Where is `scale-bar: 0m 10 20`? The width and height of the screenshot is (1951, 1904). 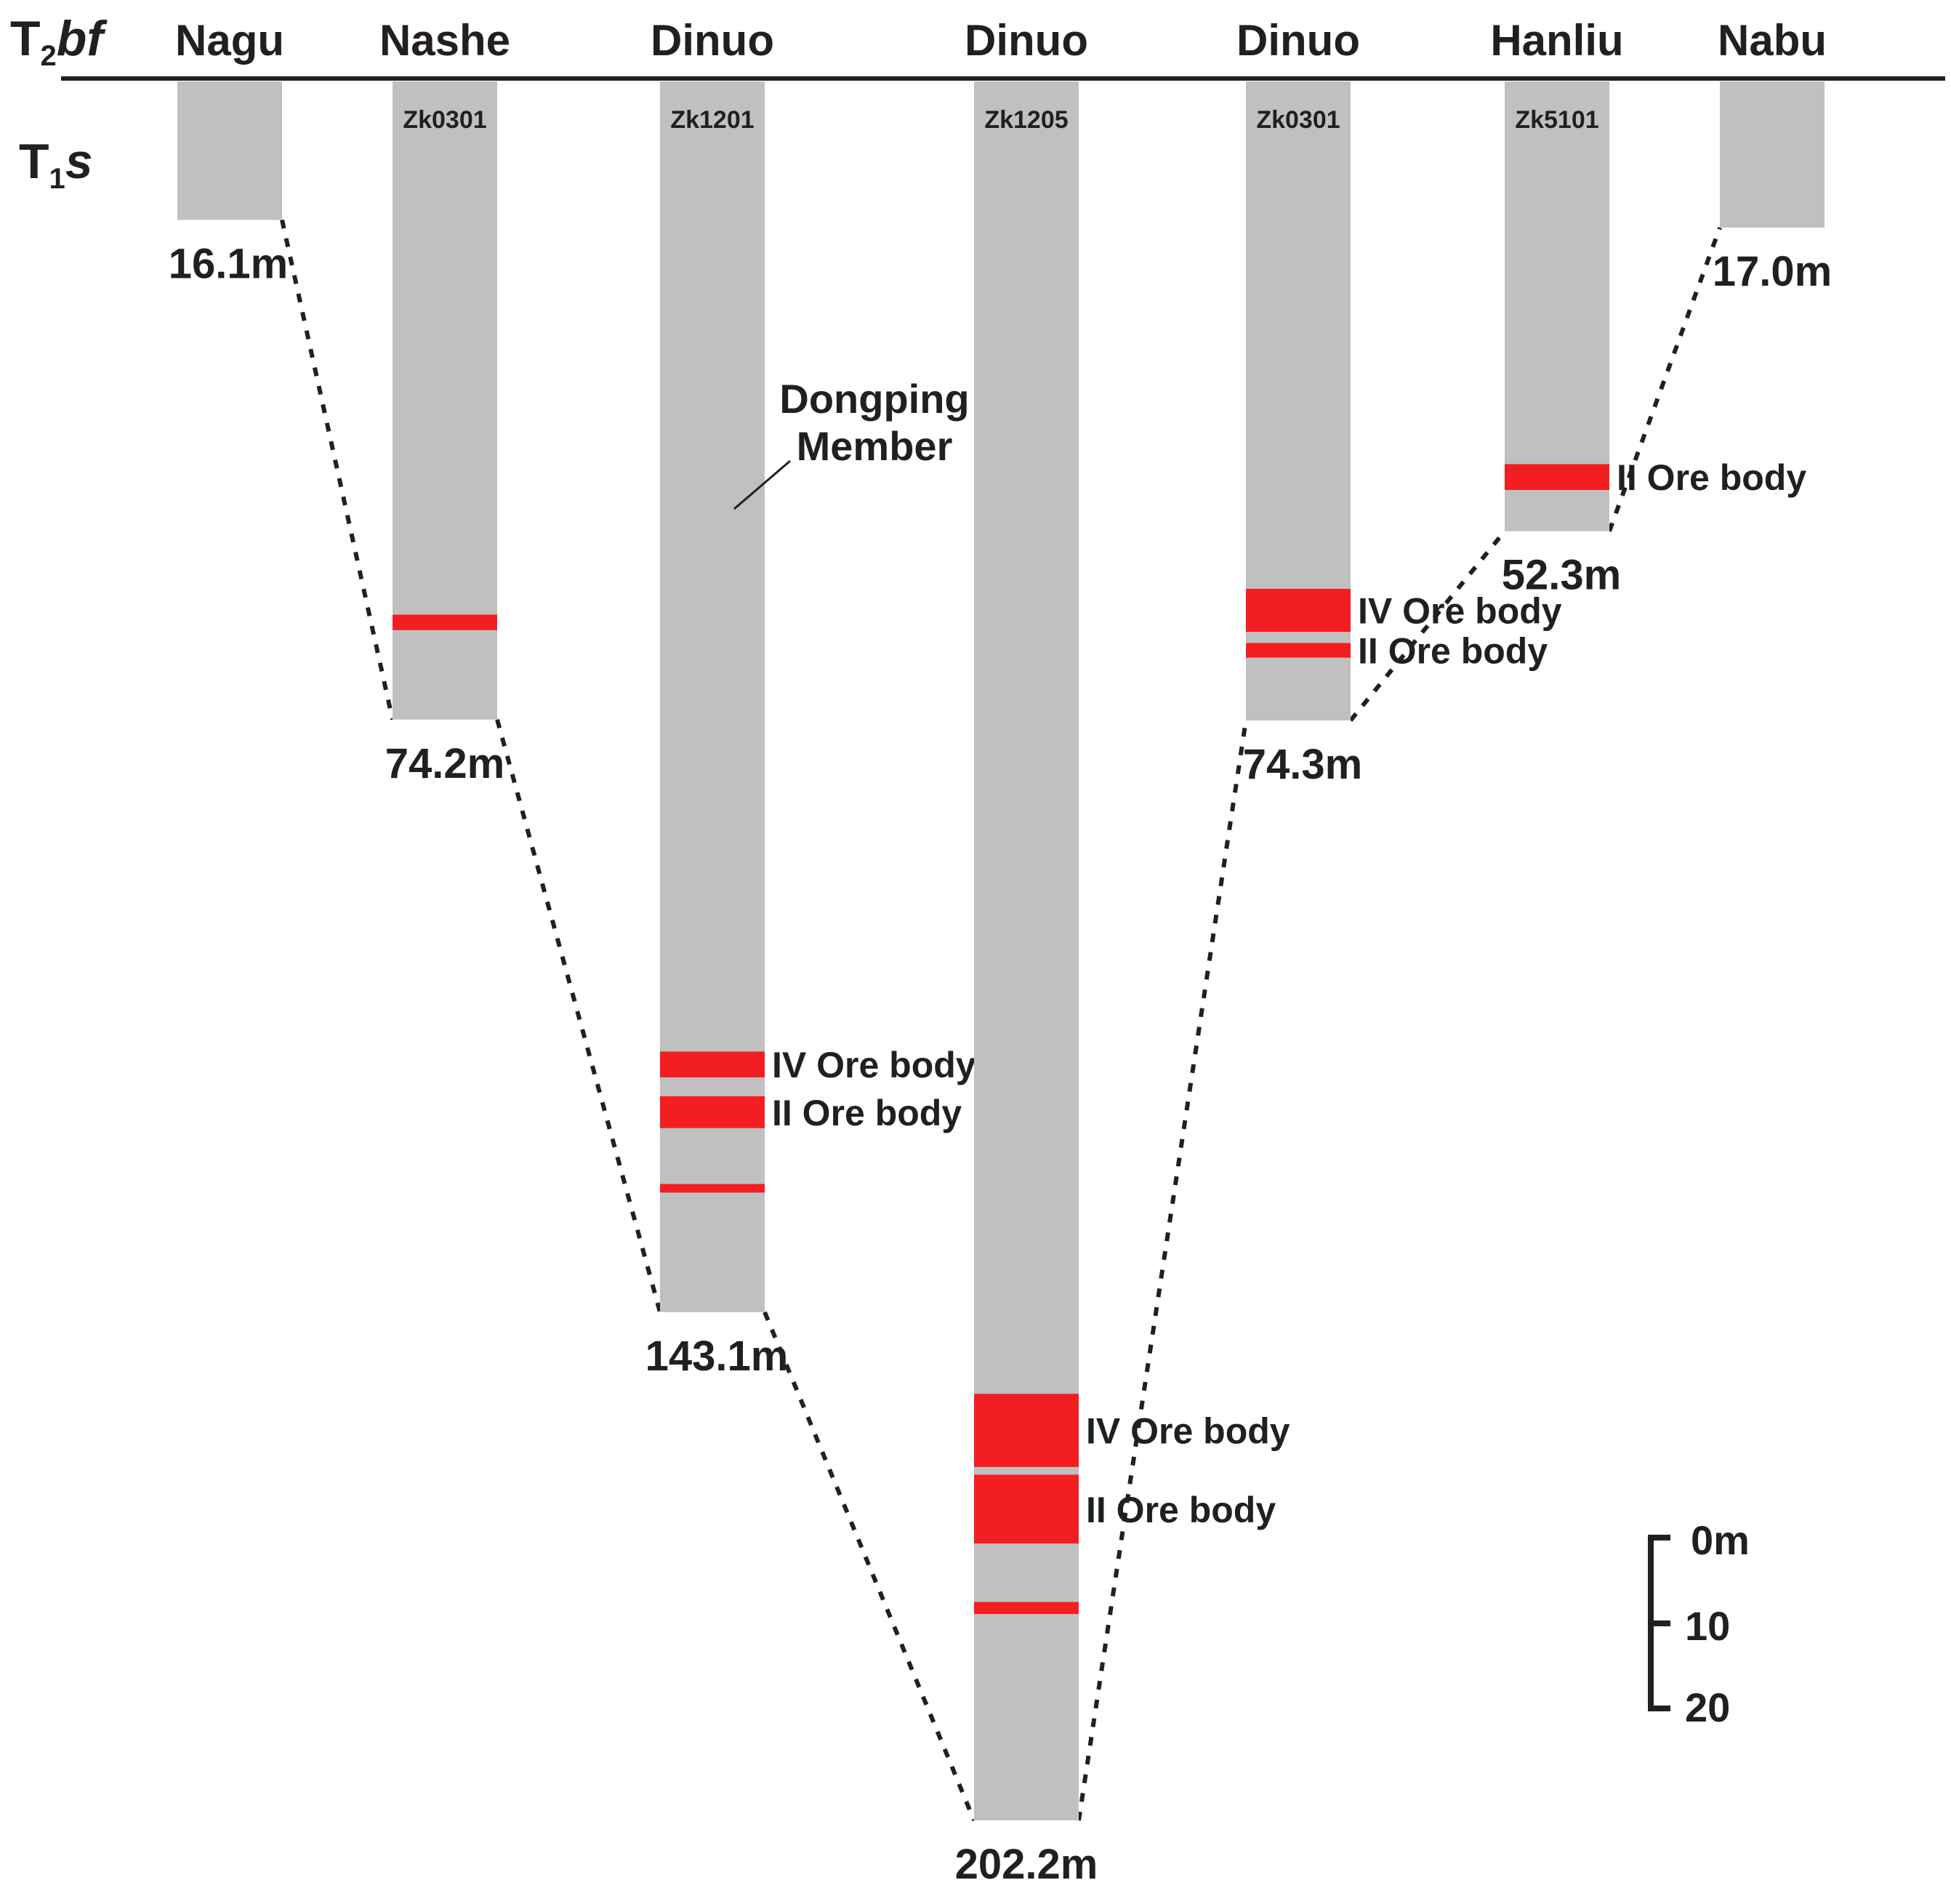 scale-bar: 0m 10 20 is located at coordinates (1699, 1623).